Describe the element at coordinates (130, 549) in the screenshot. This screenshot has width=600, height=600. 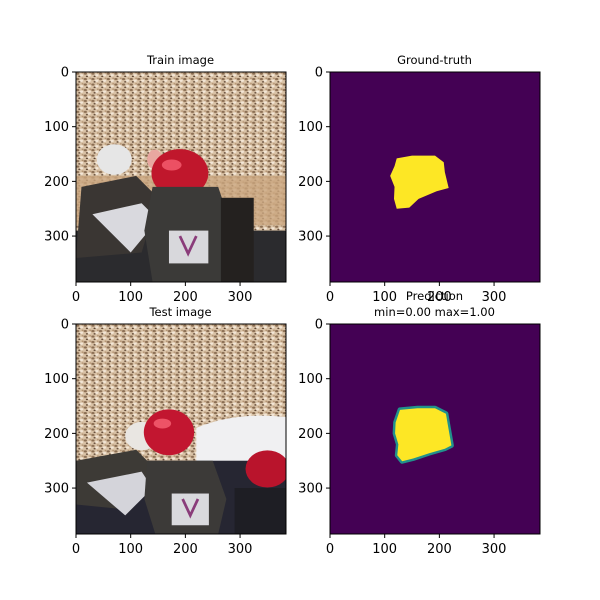
I see `test-xtick-label: 100` at that location.